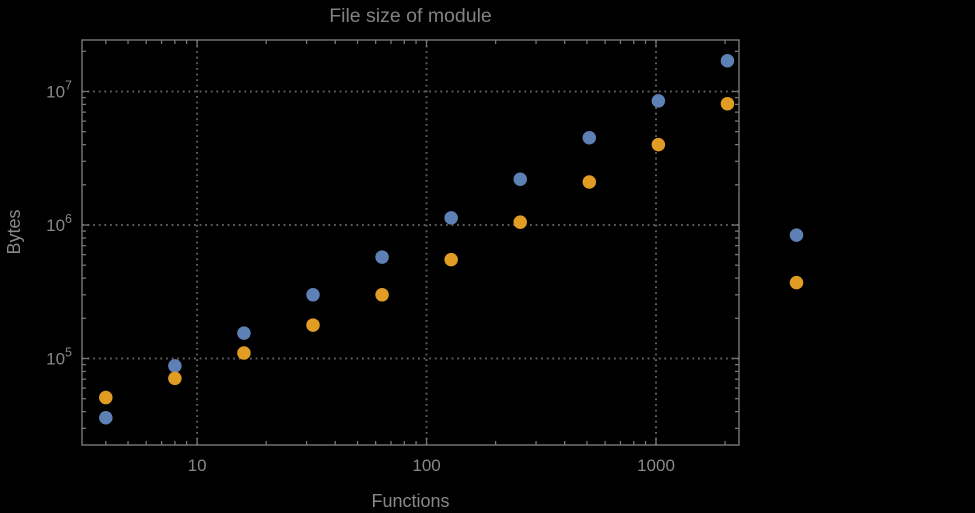  I want to click on x-axis-label: Functions, so click(410, 501).